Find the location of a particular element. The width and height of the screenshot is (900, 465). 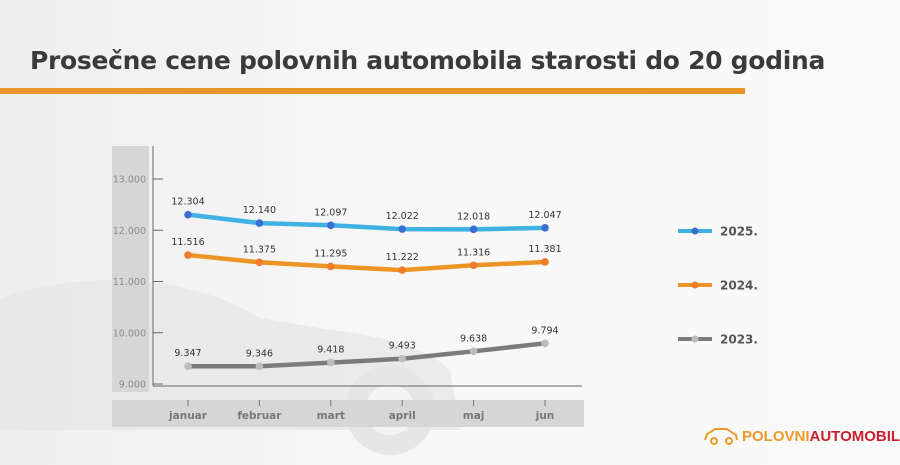

series-line-2024 is located at coordinates (366, 262).